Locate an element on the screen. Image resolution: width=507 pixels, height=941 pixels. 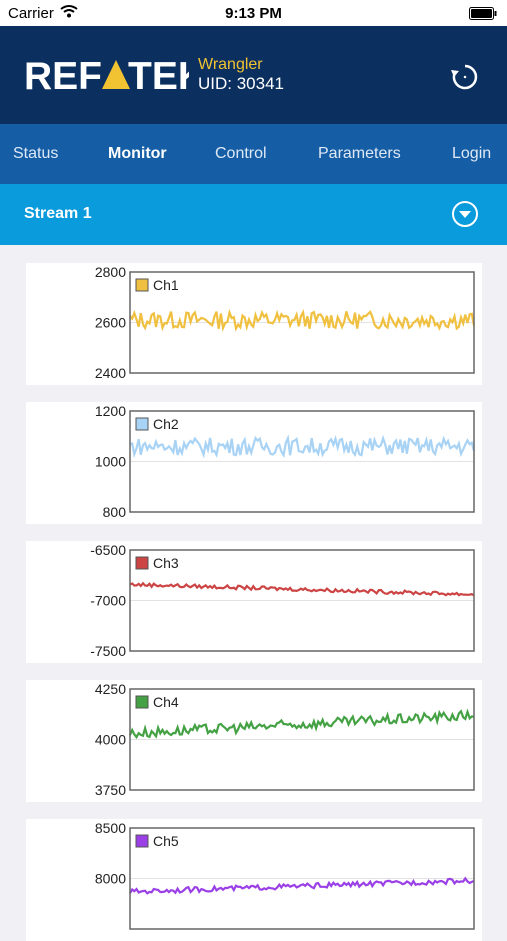
series-line-ch4 is located at coordinates (301, 724).